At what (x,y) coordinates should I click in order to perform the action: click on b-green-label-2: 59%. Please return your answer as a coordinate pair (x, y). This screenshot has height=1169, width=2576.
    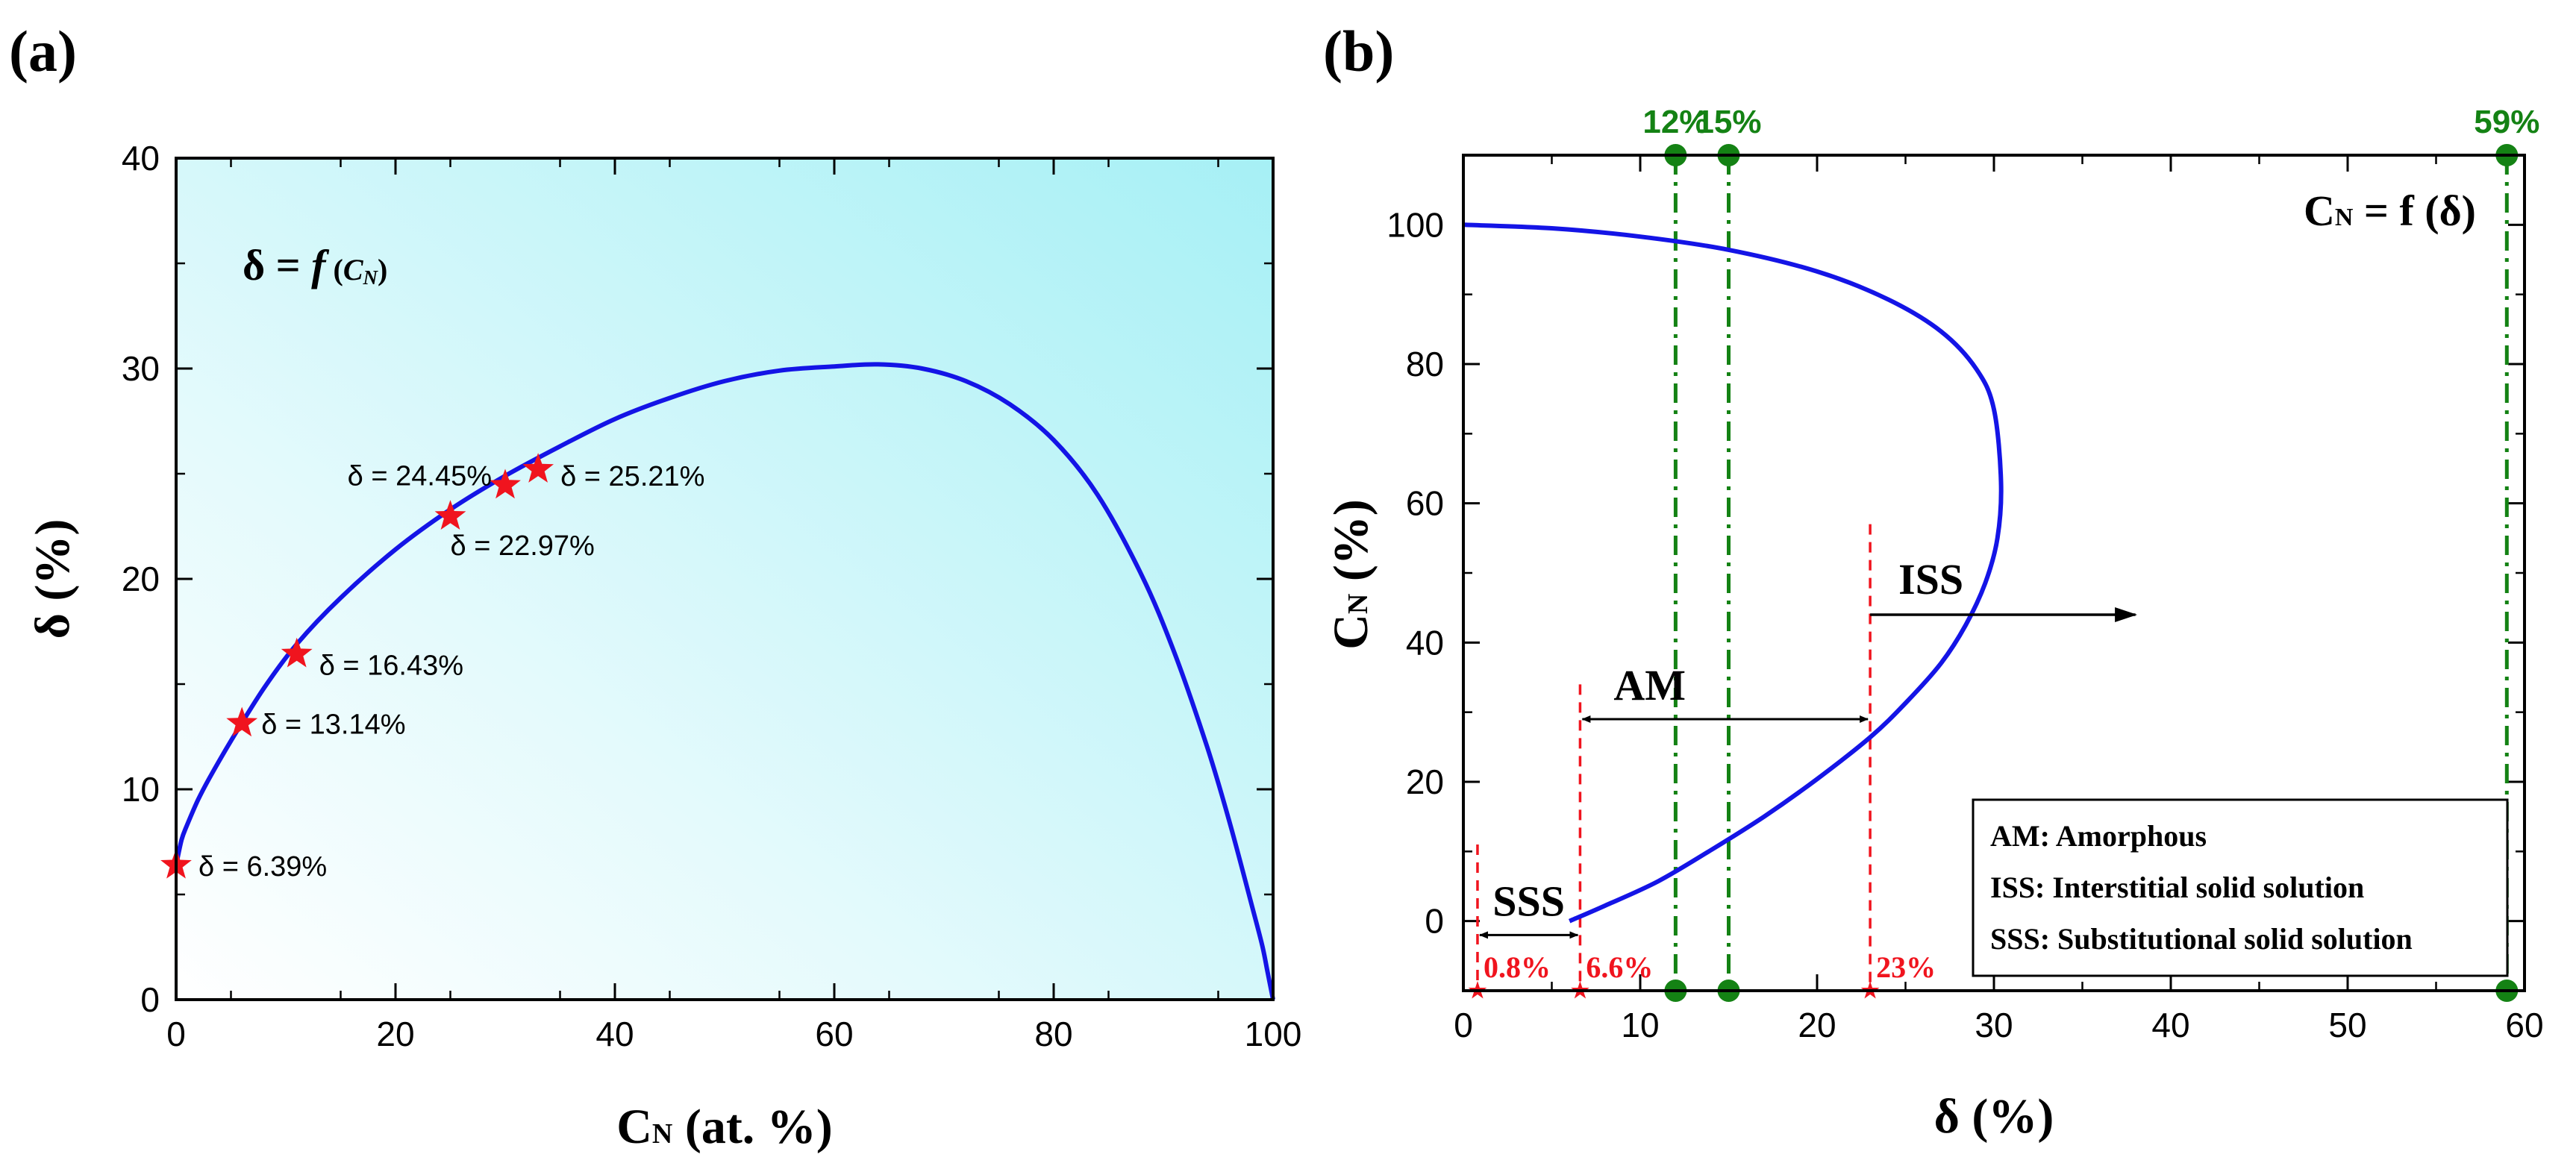
    Looking at the image, I should click on (2506, 122).